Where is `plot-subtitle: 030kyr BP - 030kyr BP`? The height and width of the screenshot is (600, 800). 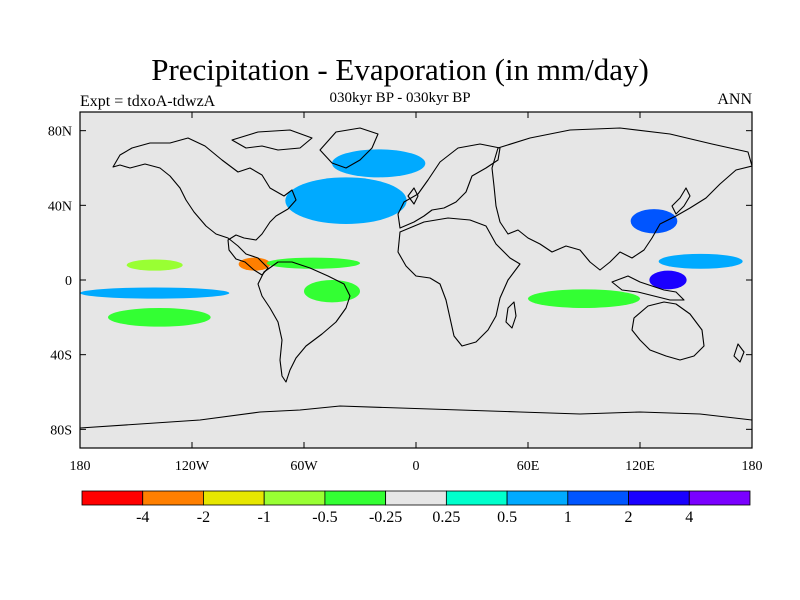
plot-subtitle: 030kyr BP - 030kyr BP is located at coordinates (400, 98).